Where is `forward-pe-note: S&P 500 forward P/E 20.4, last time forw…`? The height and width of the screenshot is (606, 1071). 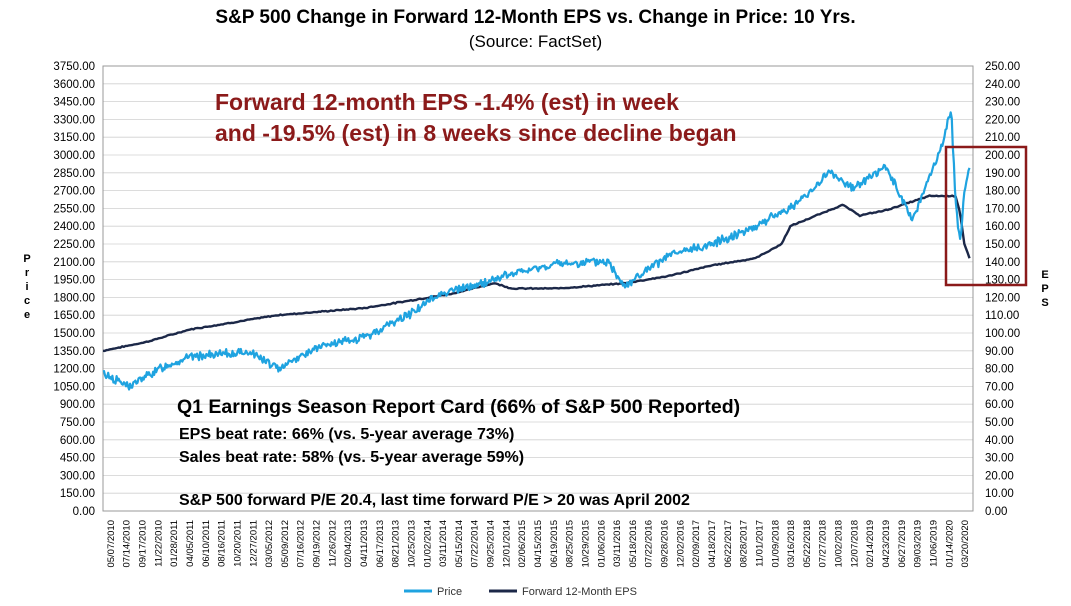
forward-pe-note: S&P 500 forward P/E 20.4, last time forw… is located at coordinates (434, 500).